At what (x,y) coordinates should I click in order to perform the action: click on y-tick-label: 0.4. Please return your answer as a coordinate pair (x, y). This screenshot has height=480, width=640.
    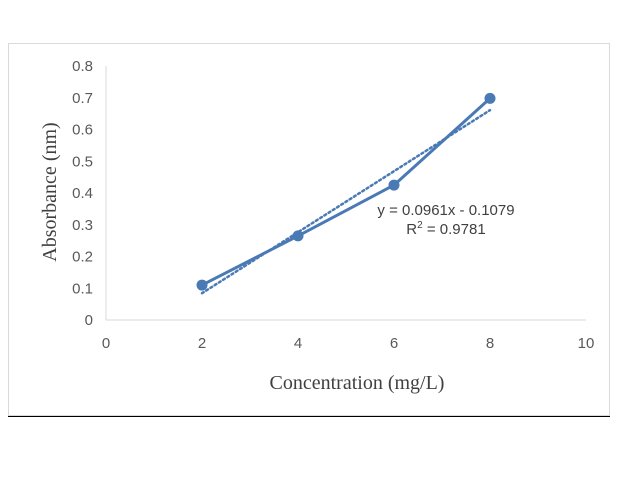
    Looking at the image, I should click on (82, 193).